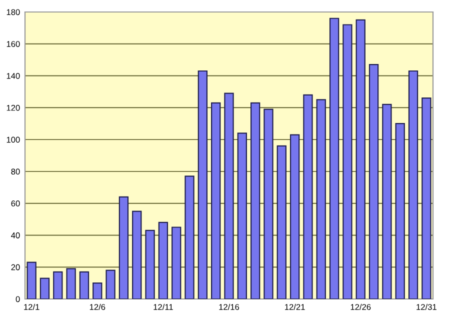  I want to click on x-tick-label: 12/16, so click(229, 307).